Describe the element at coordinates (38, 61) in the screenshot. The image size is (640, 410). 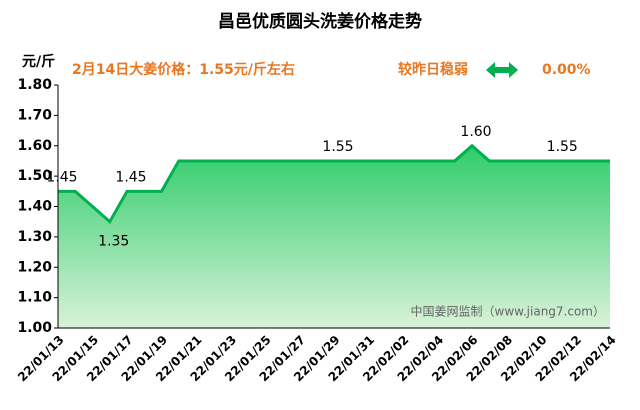
I see `y-unit: 元/斤` at that location.